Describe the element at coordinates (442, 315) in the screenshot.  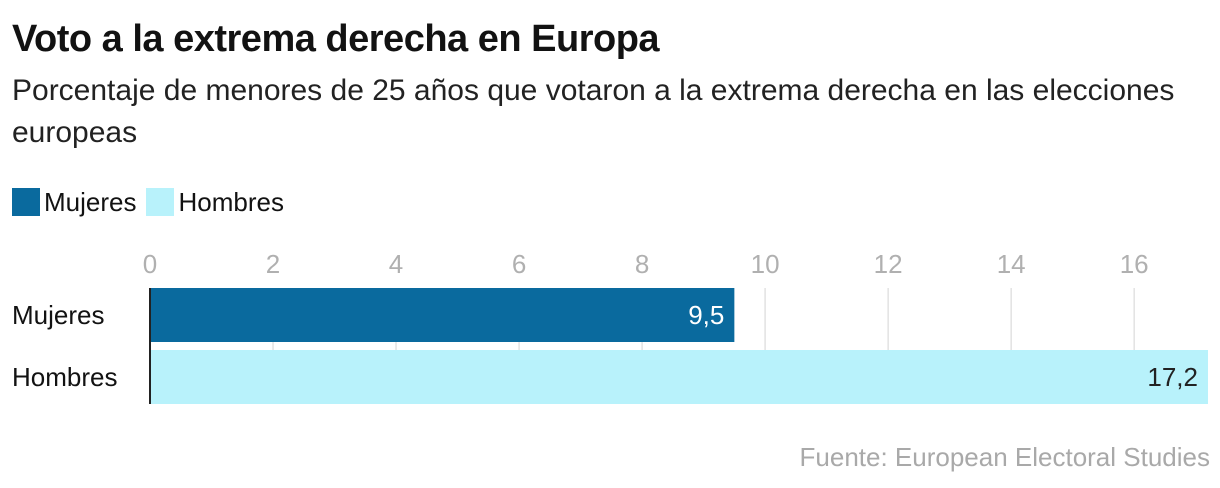
I see `bar-mujeres` at that location.